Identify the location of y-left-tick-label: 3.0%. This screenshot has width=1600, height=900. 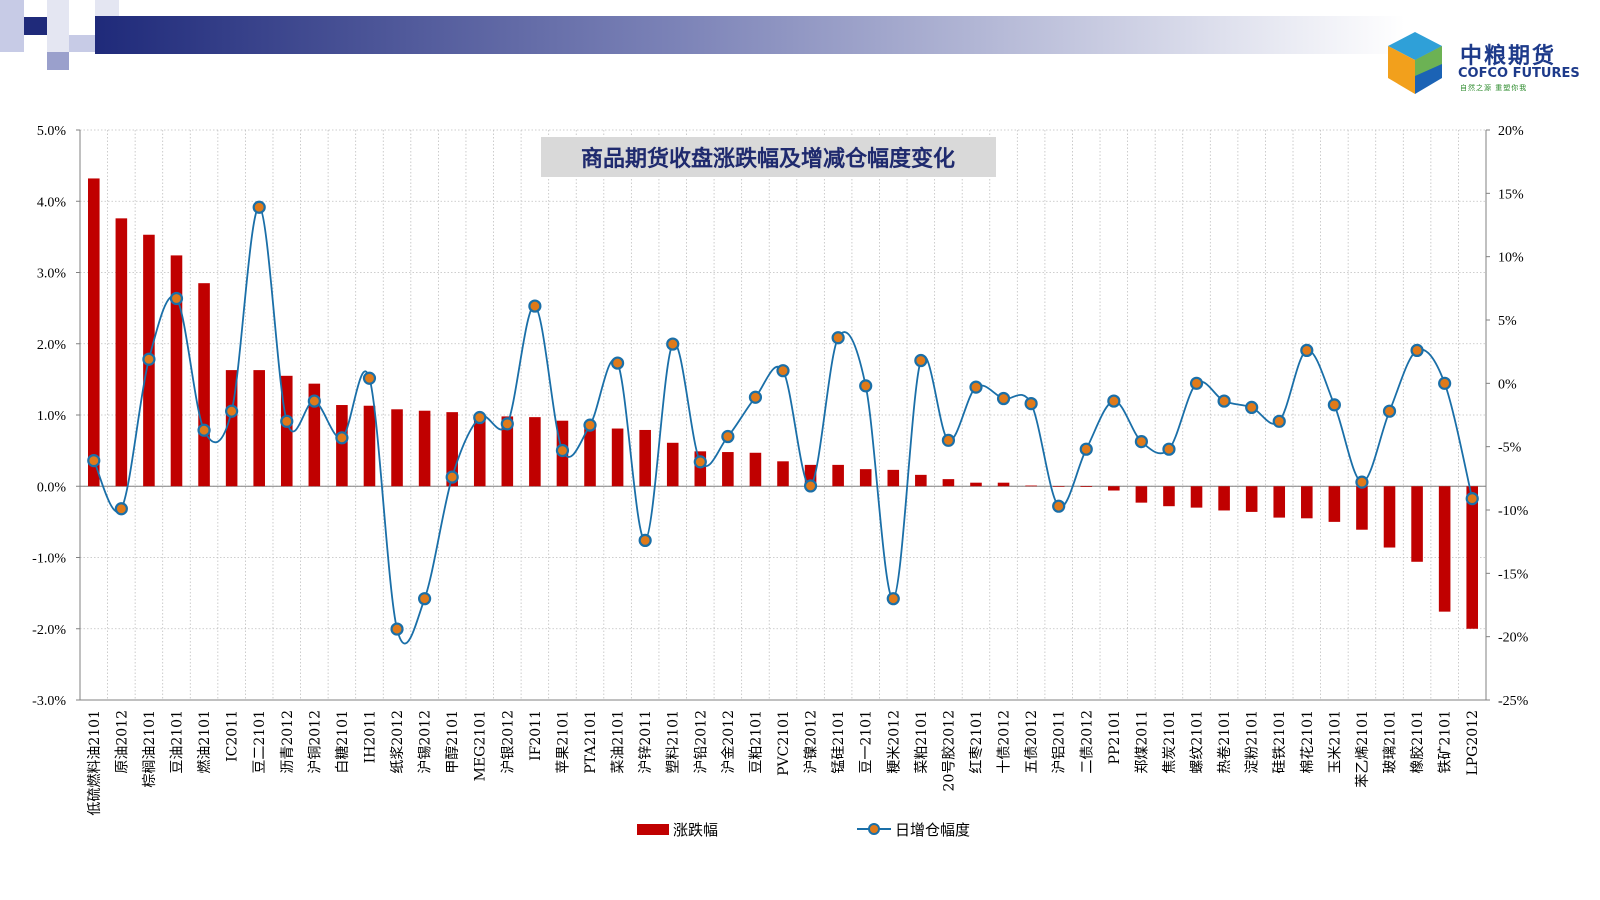
(52, 274).